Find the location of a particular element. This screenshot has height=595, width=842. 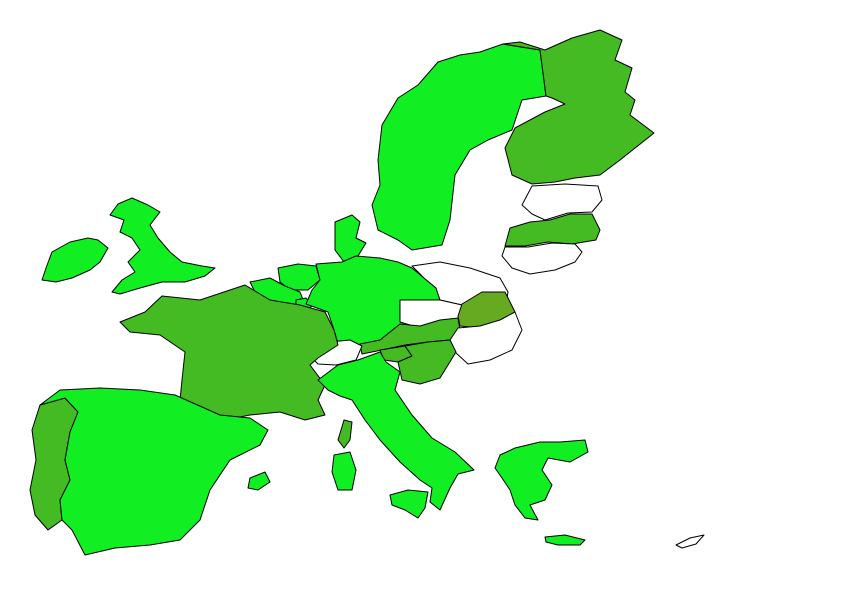

region-latvia is located at coordinates (552, 230).